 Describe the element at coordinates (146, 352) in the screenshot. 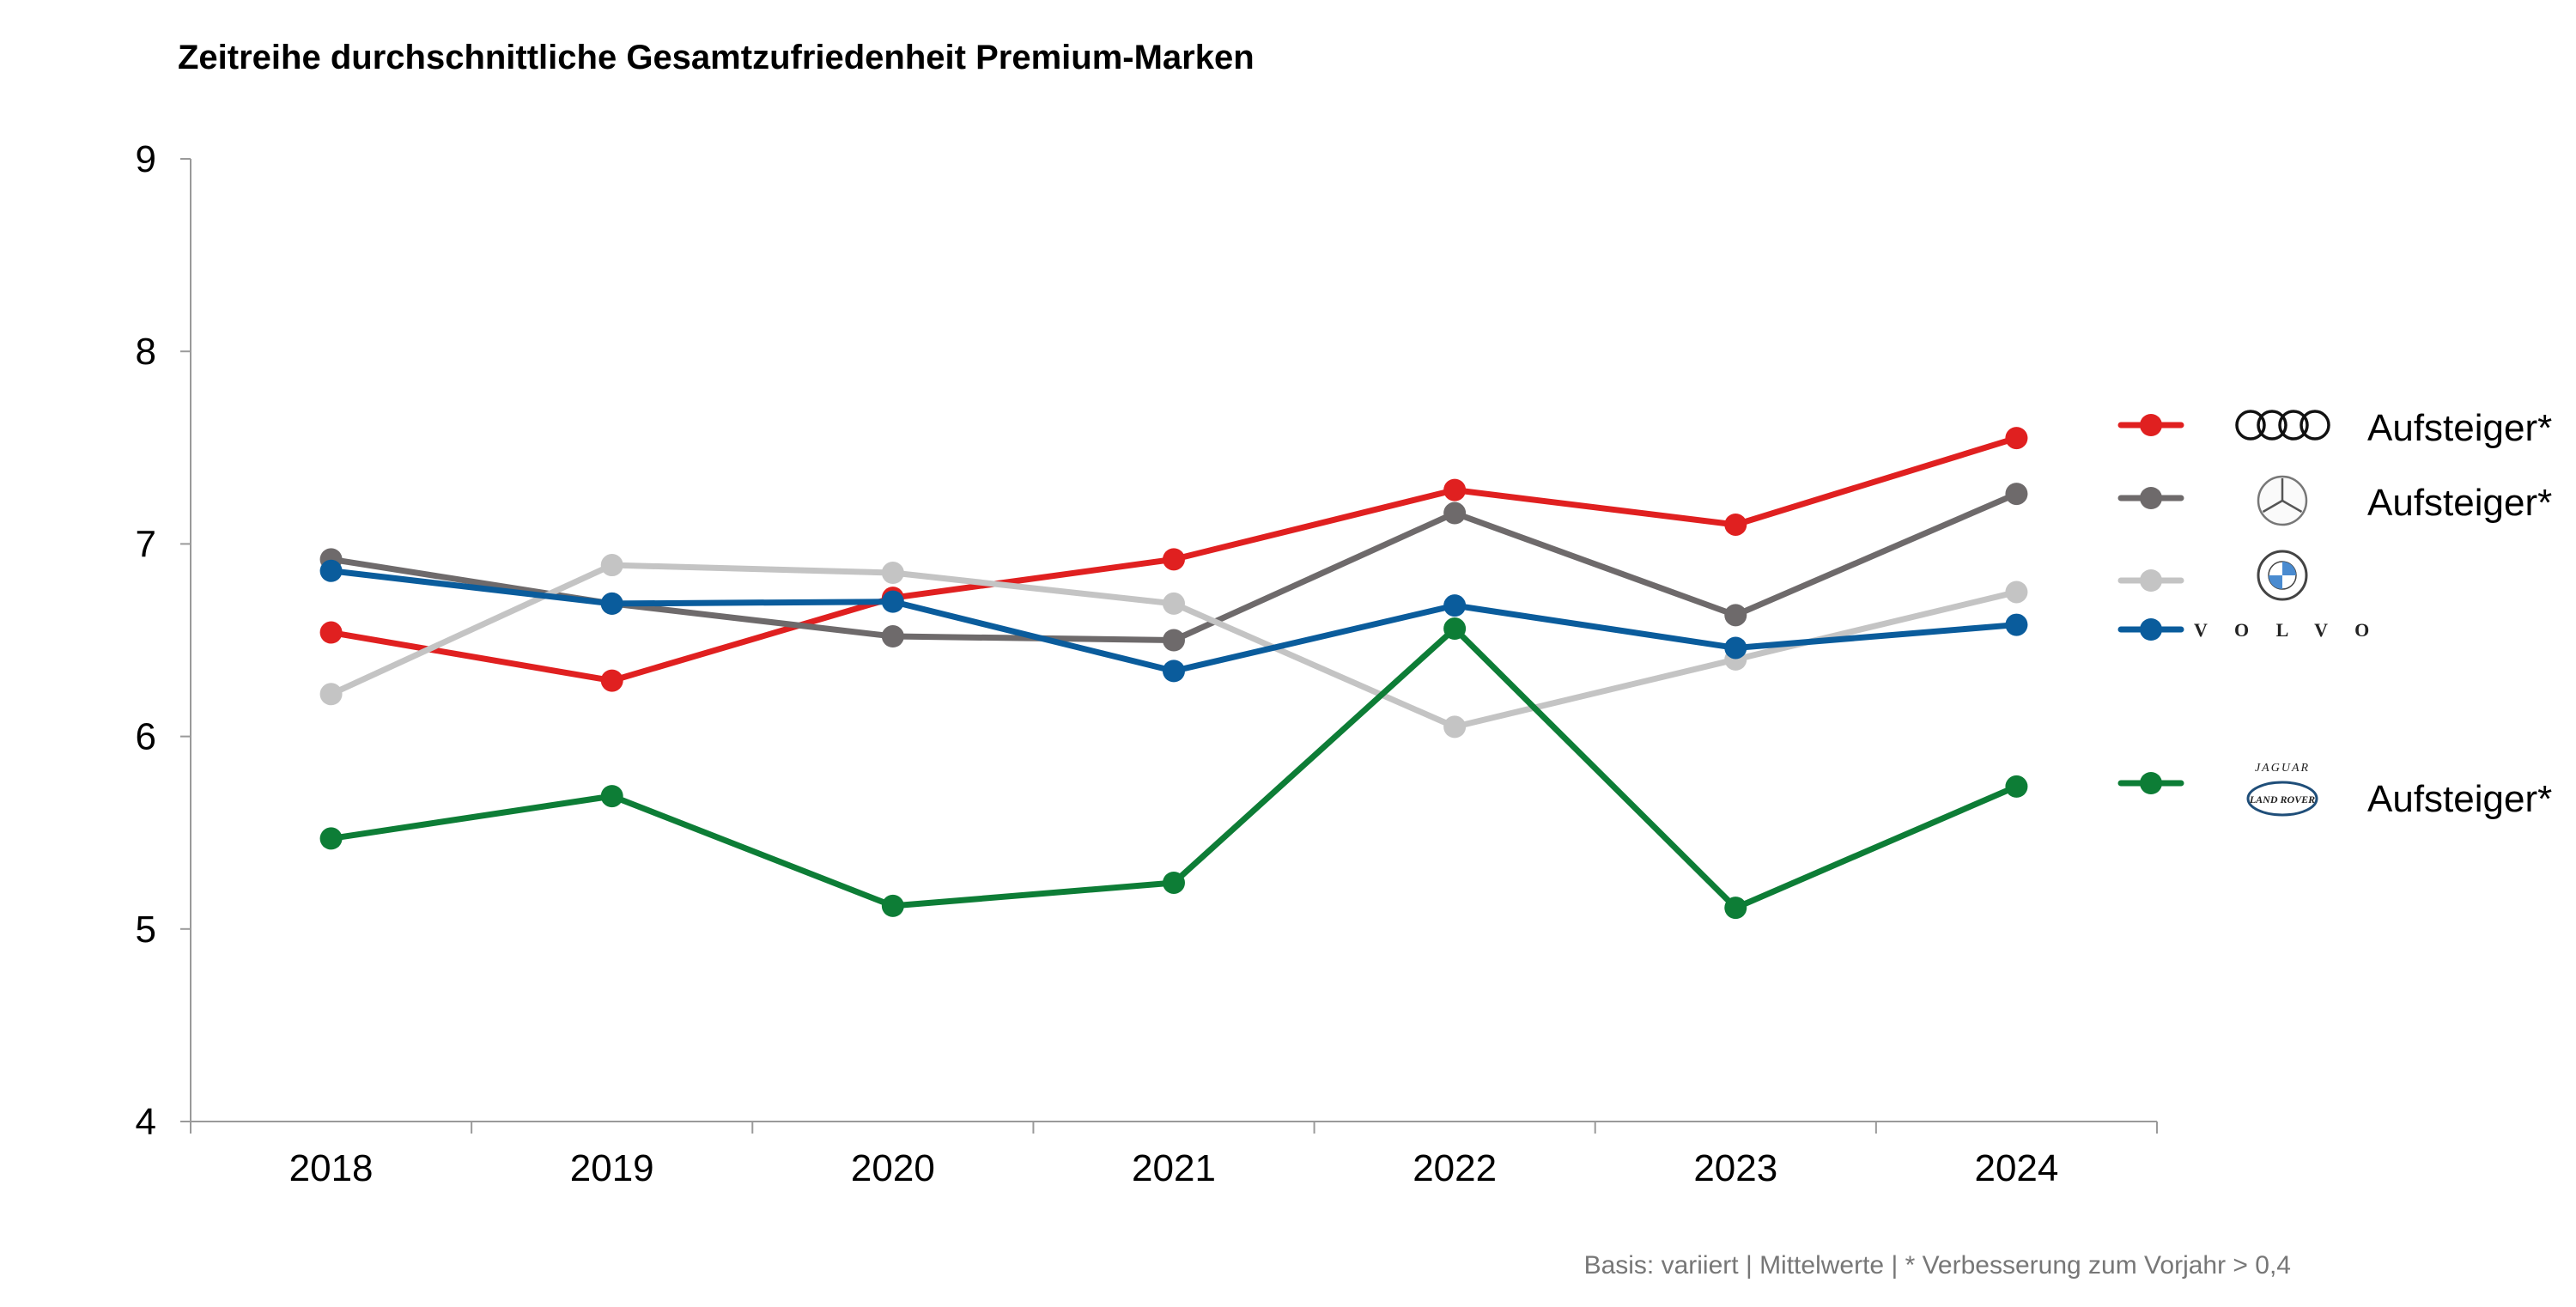

I see `y-tick-label: 8` at that location.